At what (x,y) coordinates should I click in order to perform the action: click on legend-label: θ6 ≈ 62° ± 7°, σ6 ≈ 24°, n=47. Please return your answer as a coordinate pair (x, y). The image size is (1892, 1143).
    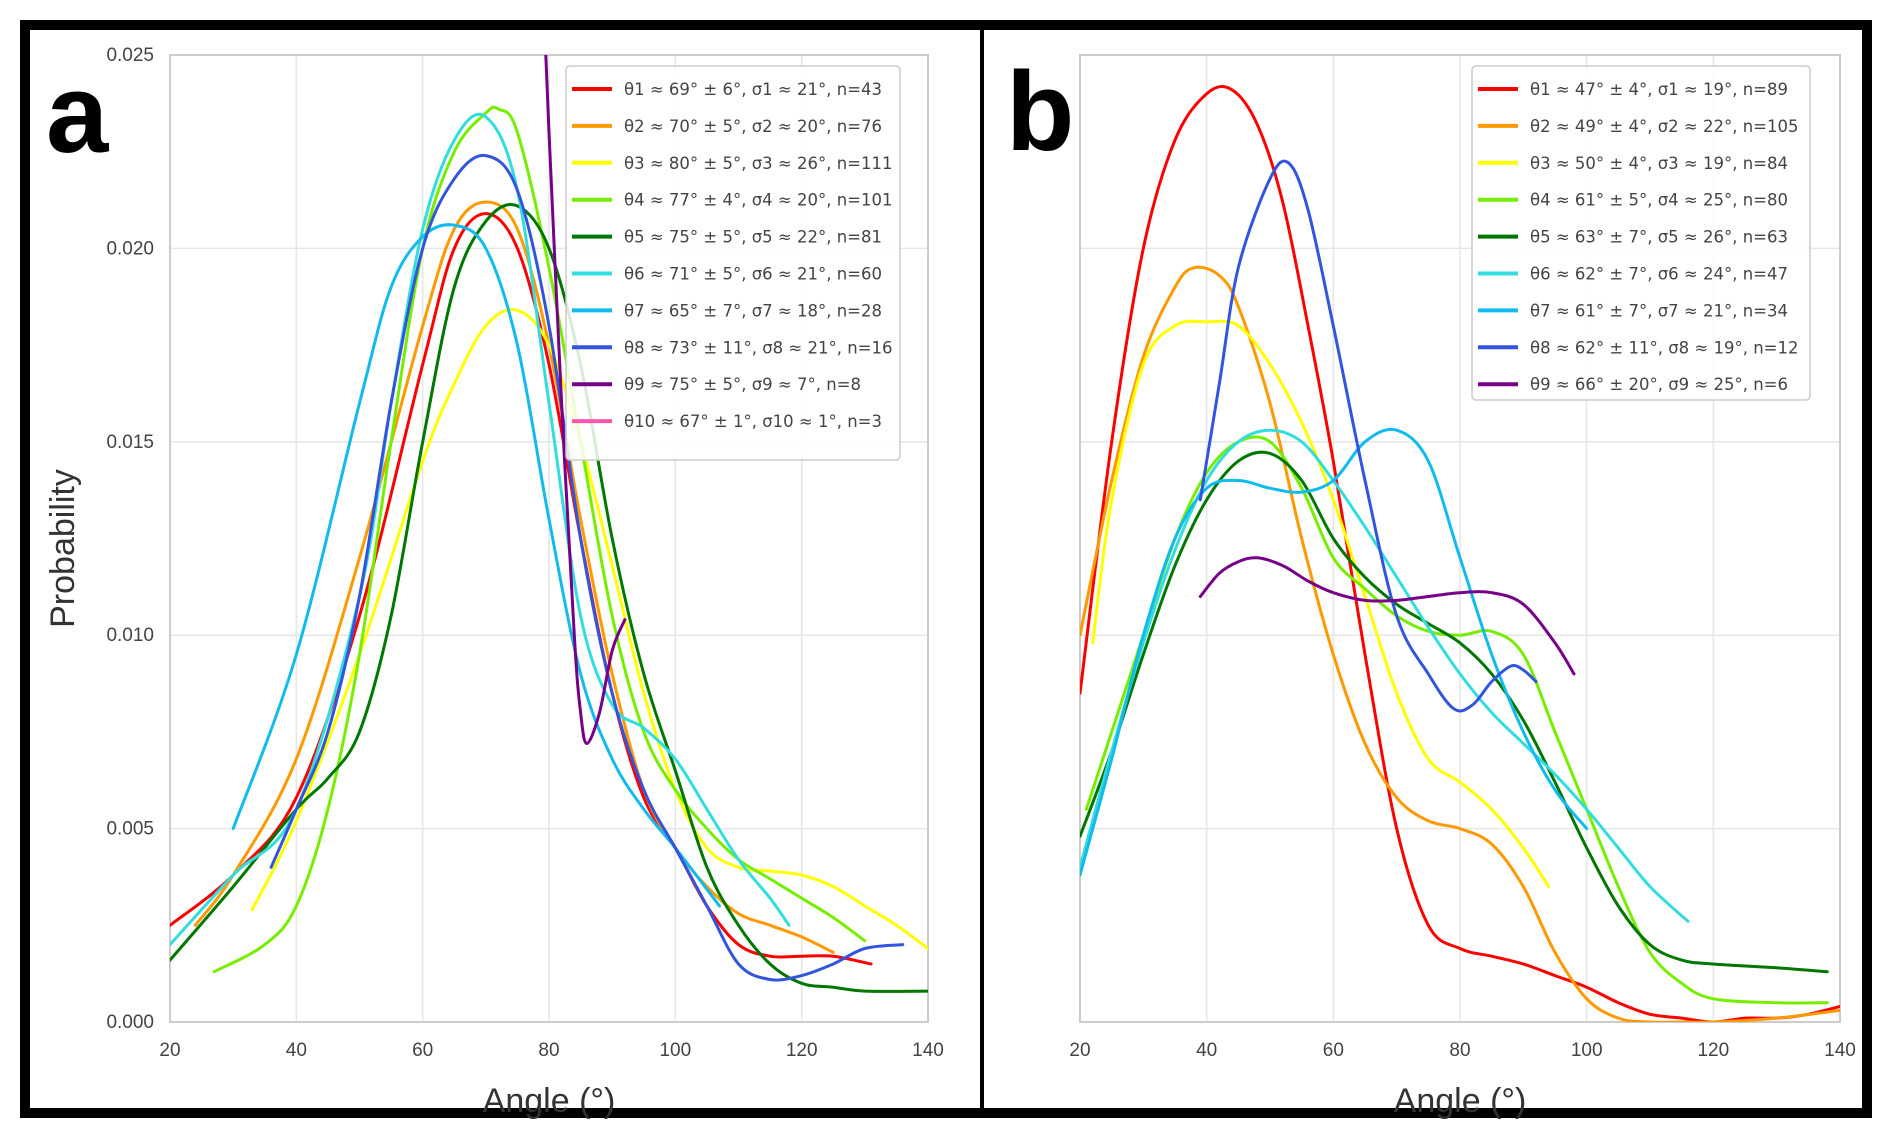
    Looking at the image, I should click on (1659, 274).